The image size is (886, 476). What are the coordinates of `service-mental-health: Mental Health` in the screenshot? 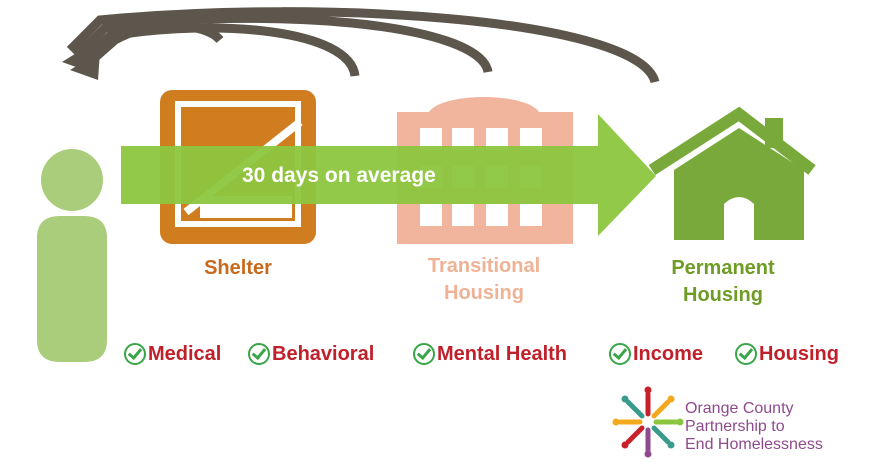 It's located at (490, 354).